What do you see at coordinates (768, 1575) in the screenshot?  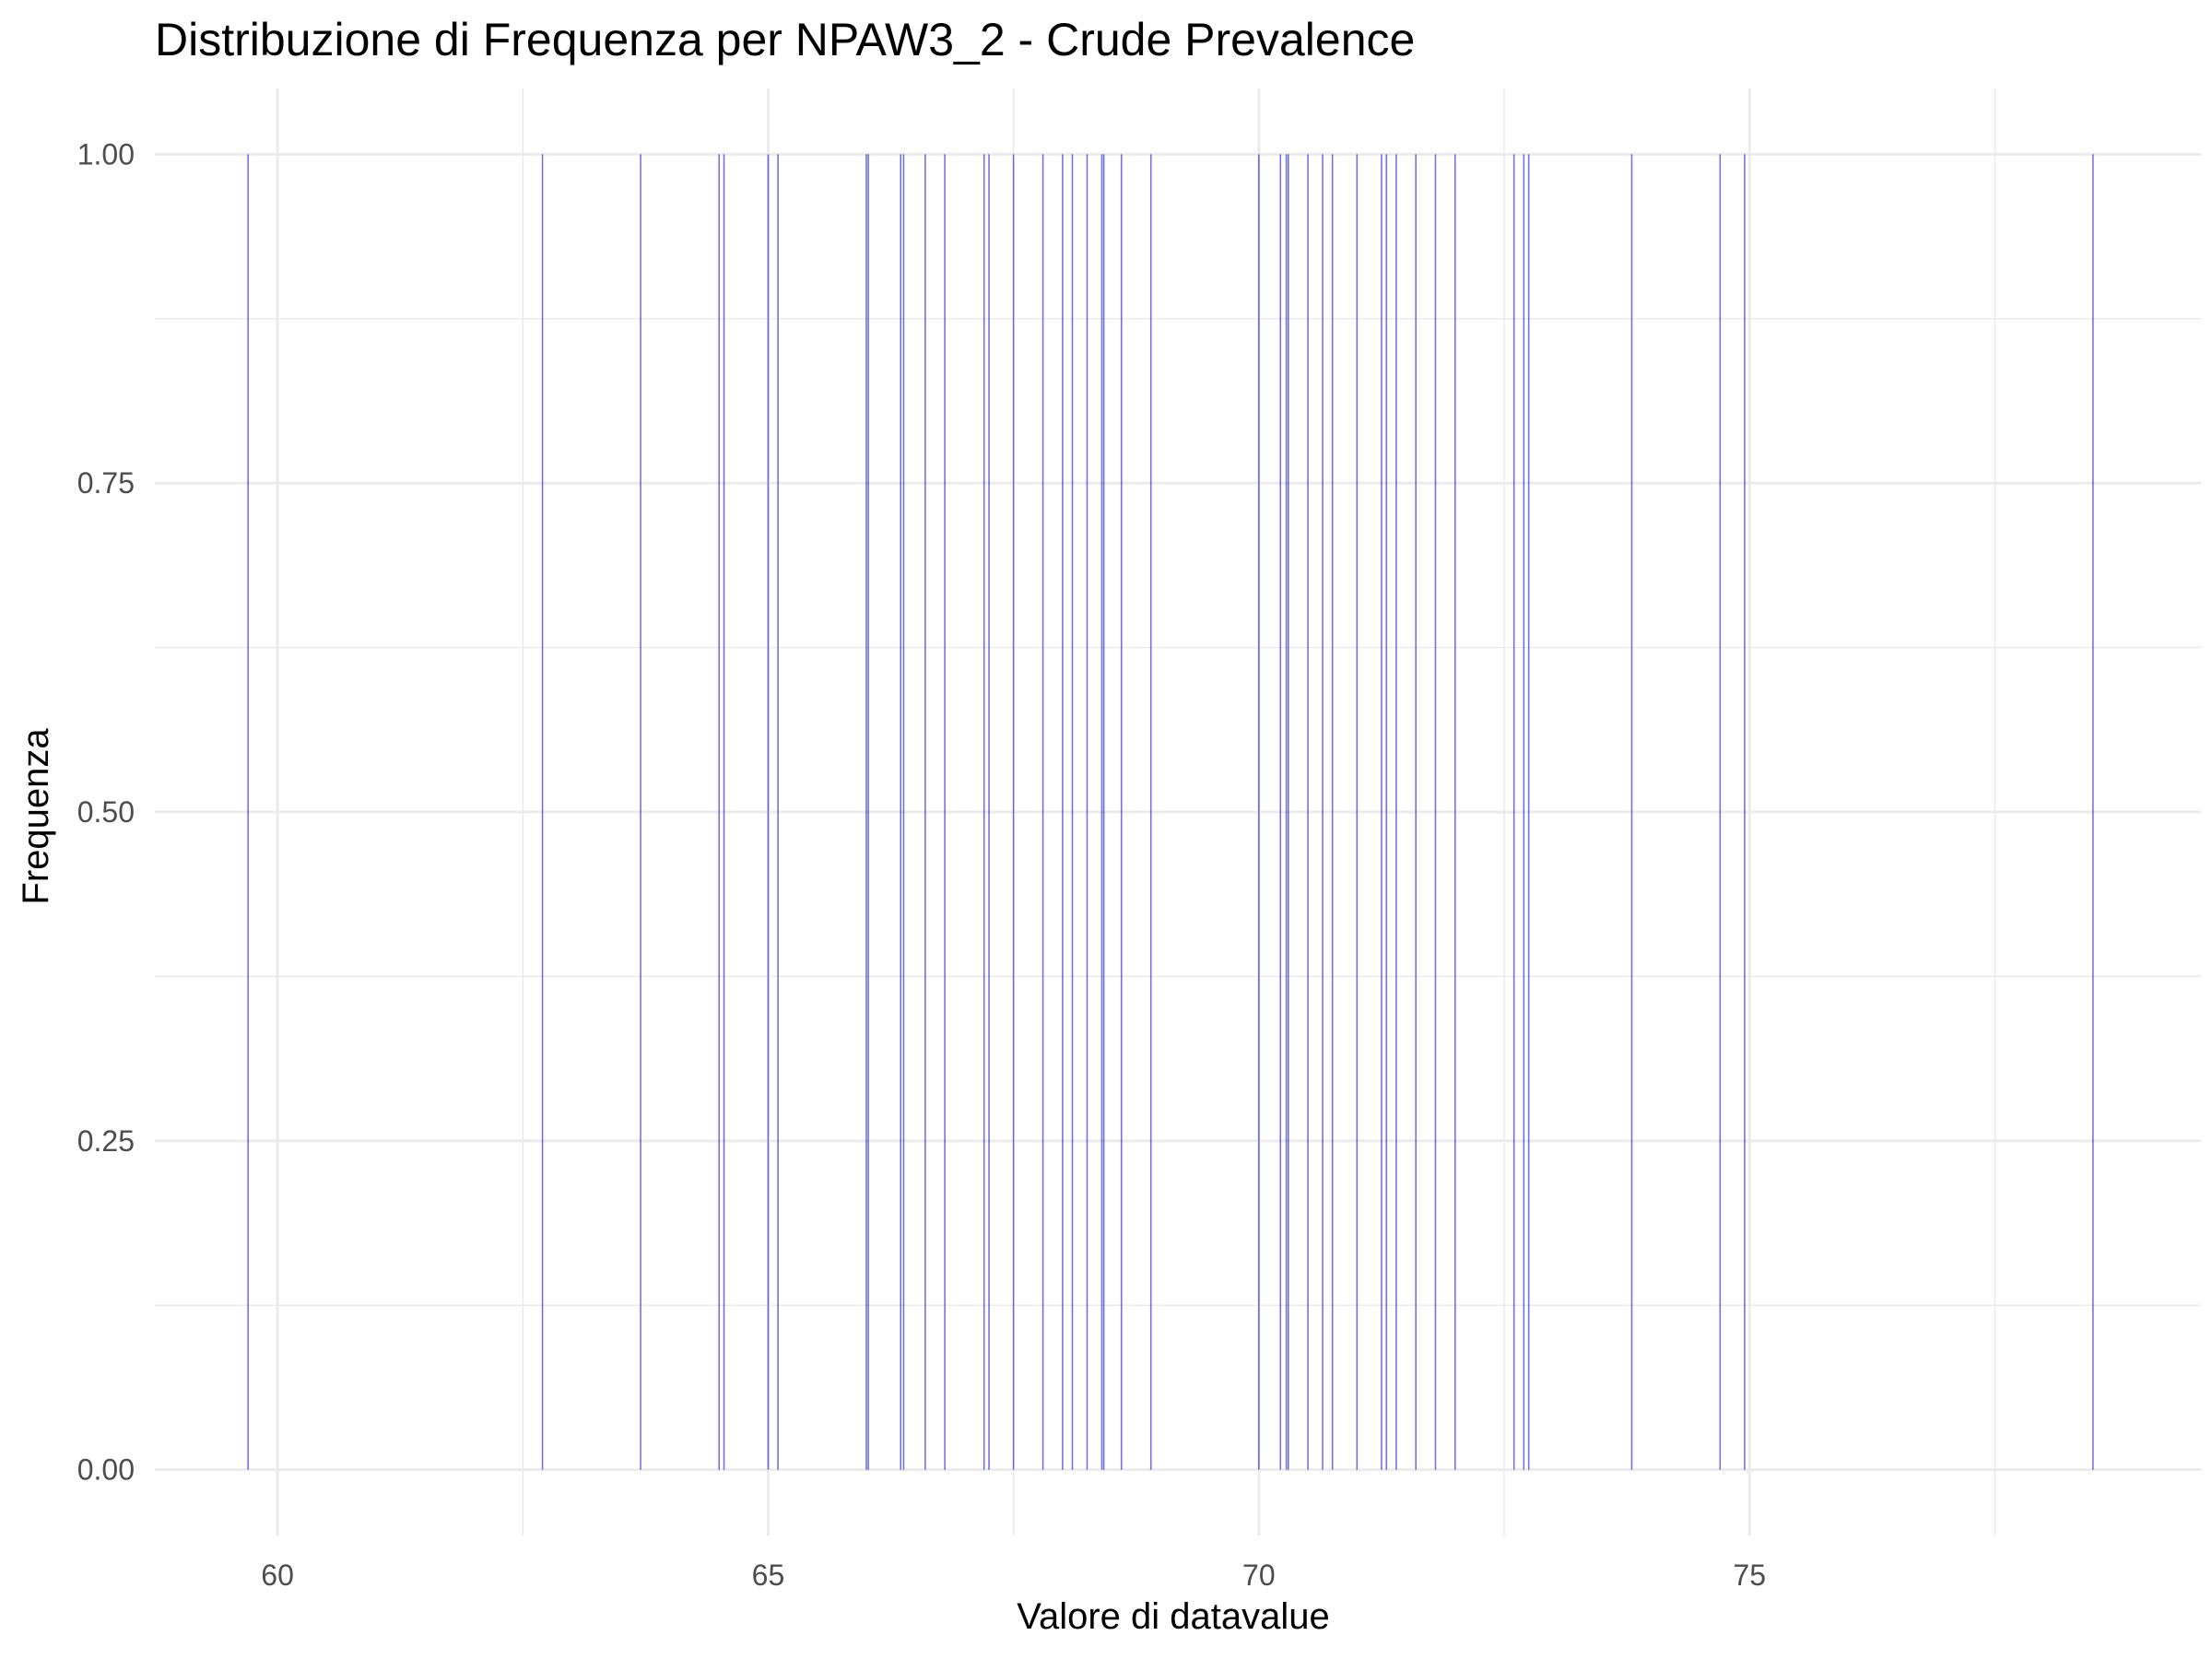 I see `x-tick-label: 65` at bounding box center [768, 1575].